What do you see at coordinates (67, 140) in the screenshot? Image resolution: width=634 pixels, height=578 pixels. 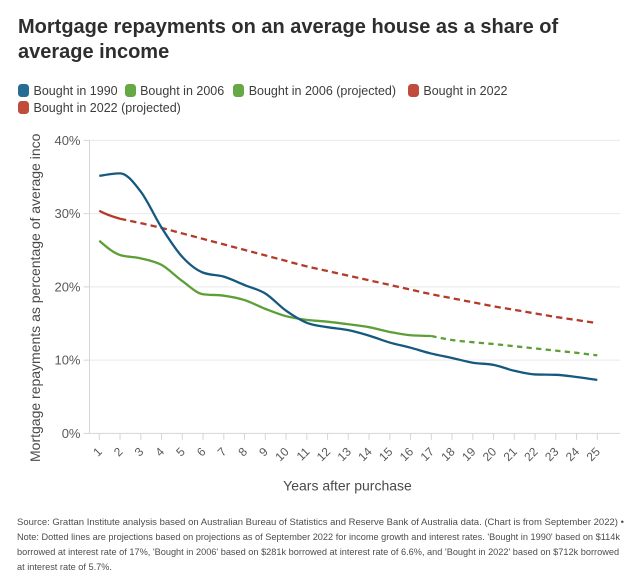 I see `svg-text: 40%` at bounding box center [67, 140].